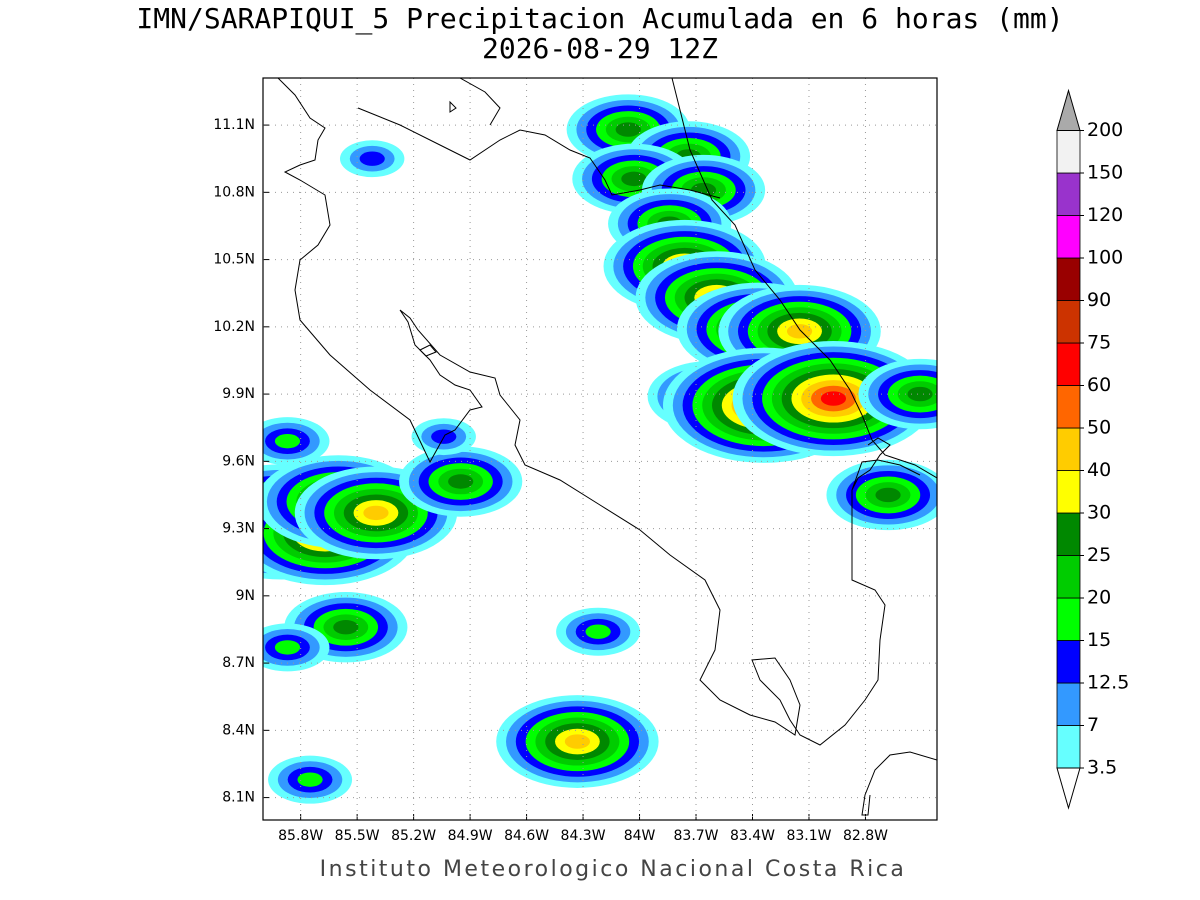 The height and width of the screenshot is (900, 1200). What do you see at coordinates (238, 730) in the screenshot?
I see `y-tick-label: 8.4N` at bounding box center [238, 730].